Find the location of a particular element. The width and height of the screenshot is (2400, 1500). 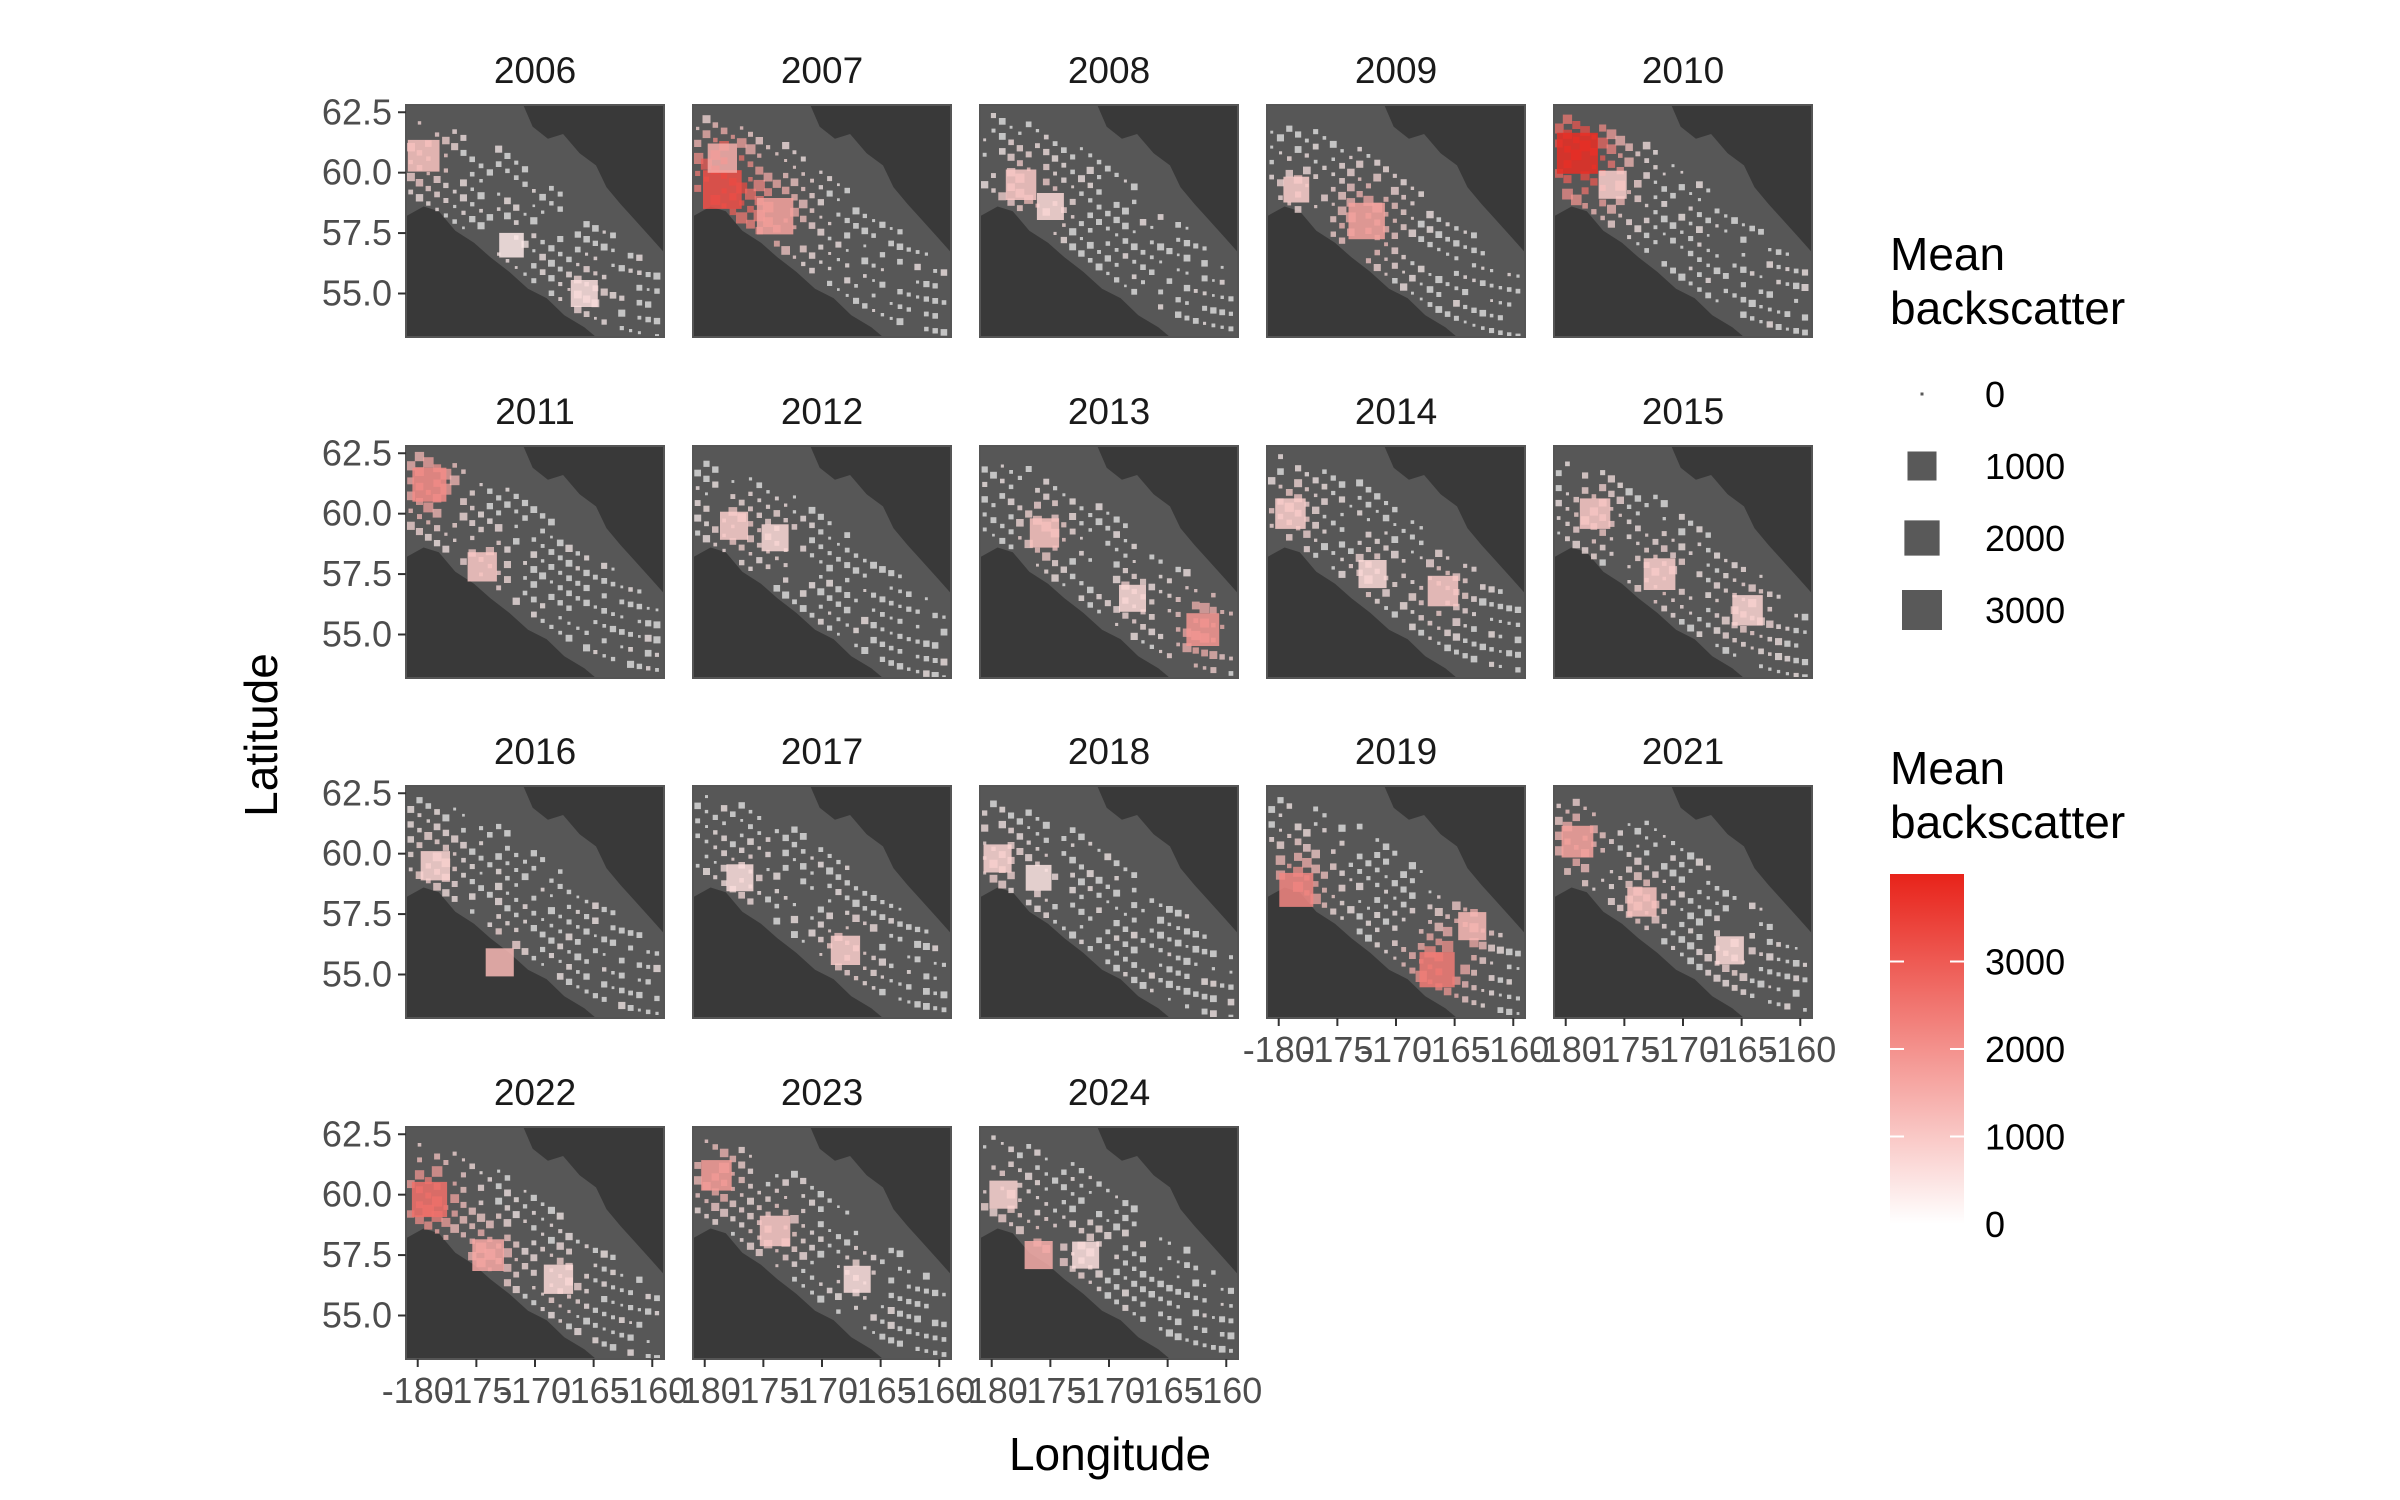

facet-panel-2017: 2017 is located at coordinates (822, 875).